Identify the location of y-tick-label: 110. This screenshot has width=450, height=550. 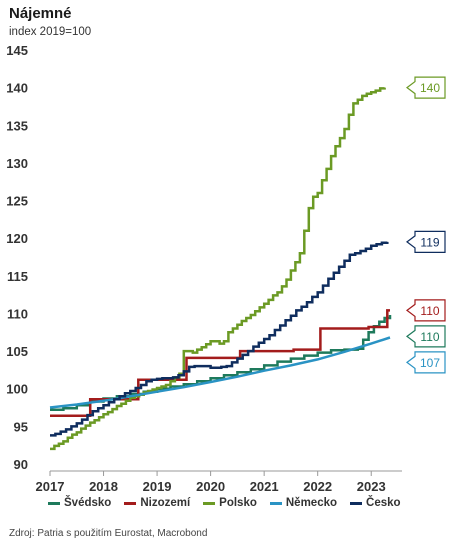
(17, 313).